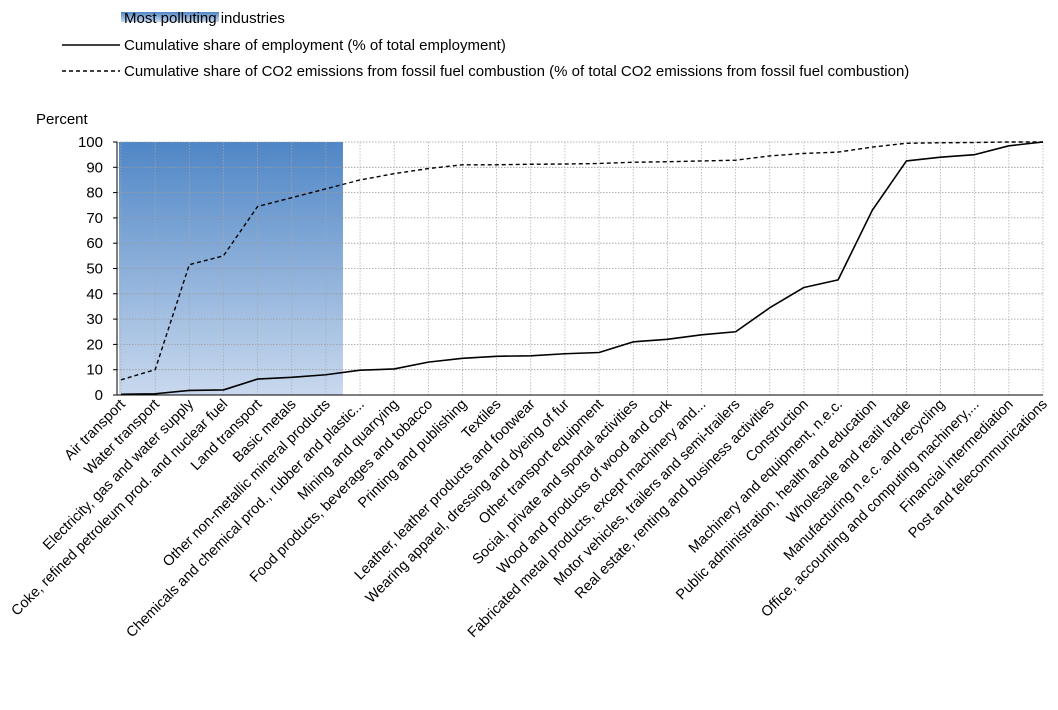 This screenshot has height=710, width=1058. Describe the element at coordinates (90, 142) in the screenshot. I see `y-tick-label: 100` at that location.